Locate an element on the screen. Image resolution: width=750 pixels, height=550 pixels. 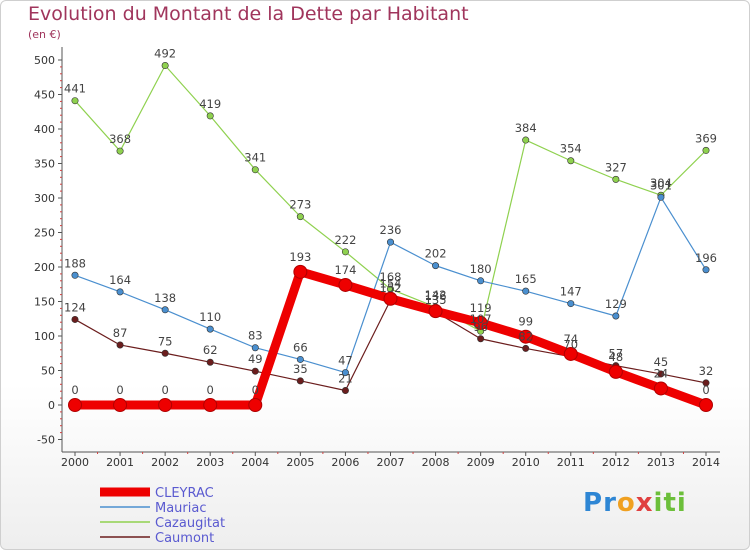
y-tick-label: 500 is located at coordinates (44, 60).